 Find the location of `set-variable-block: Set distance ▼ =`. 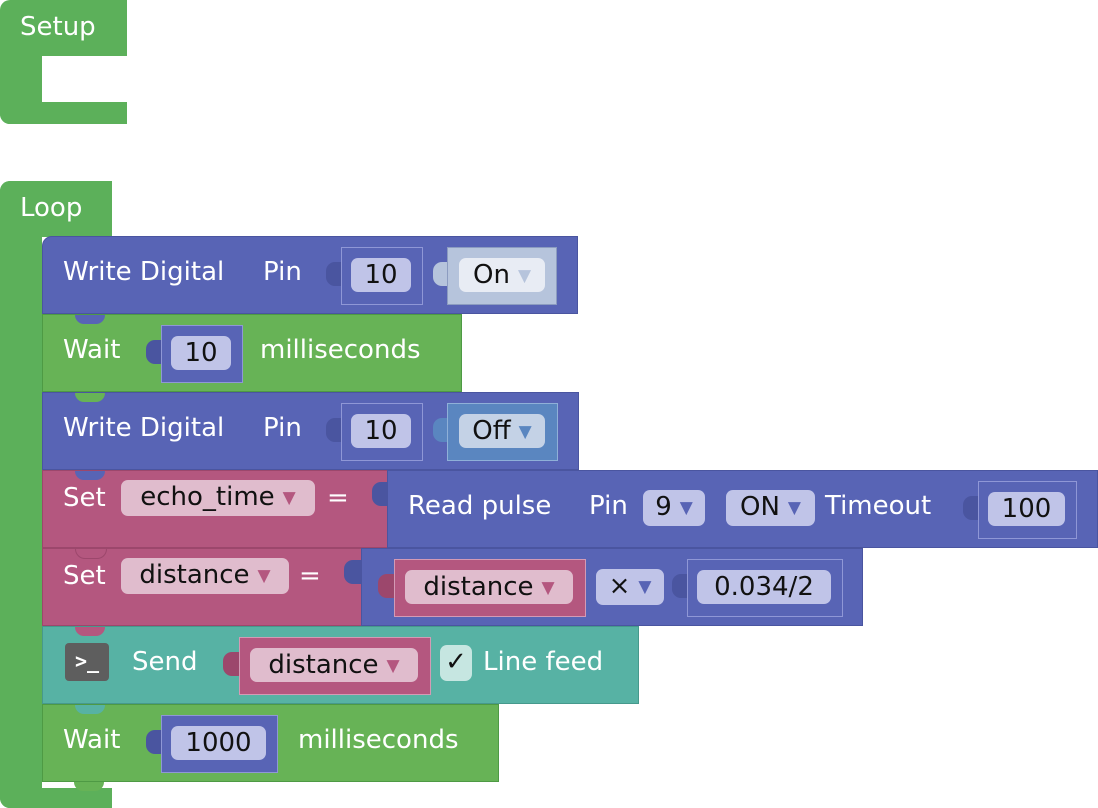

set-variable-block: Set distance ▼ = is located at coordinates (202, 587).